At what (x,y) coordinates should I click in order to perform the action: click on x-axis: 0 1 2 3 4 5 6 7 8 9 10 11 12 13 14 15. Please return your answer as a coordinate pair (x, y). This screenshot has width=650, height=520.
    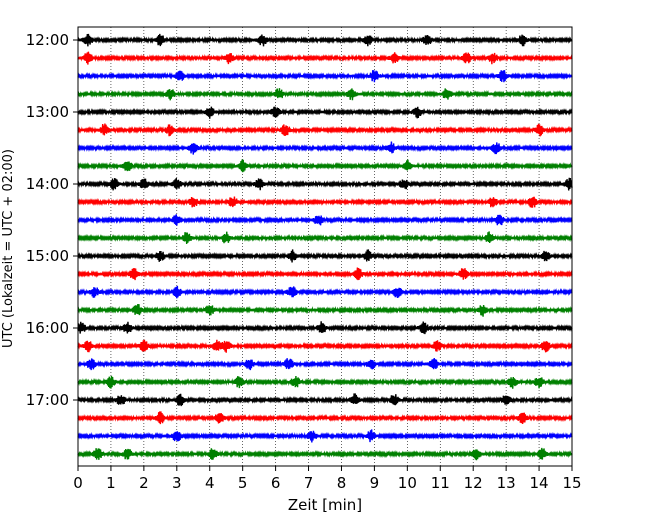
    Looking at the image, I should click on (327, 479).